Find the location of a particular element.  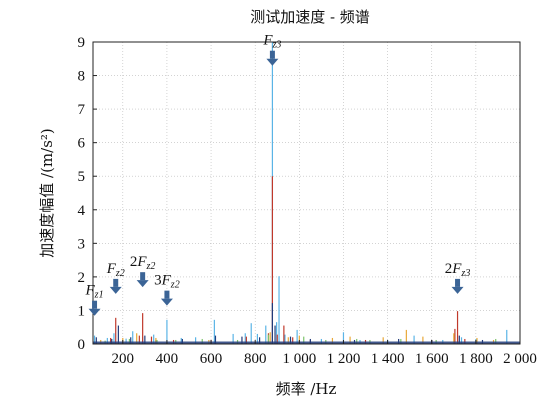

y-tick-label: 0 is located at coordinates (82, 345).